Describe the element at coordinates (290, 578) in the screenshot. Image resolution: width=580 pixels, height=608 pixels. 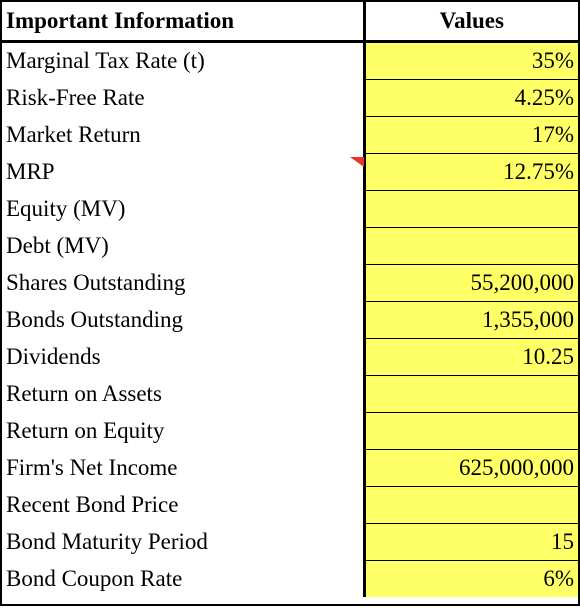
I see `table-row: Bond Coupon Rate 6%` at that location.